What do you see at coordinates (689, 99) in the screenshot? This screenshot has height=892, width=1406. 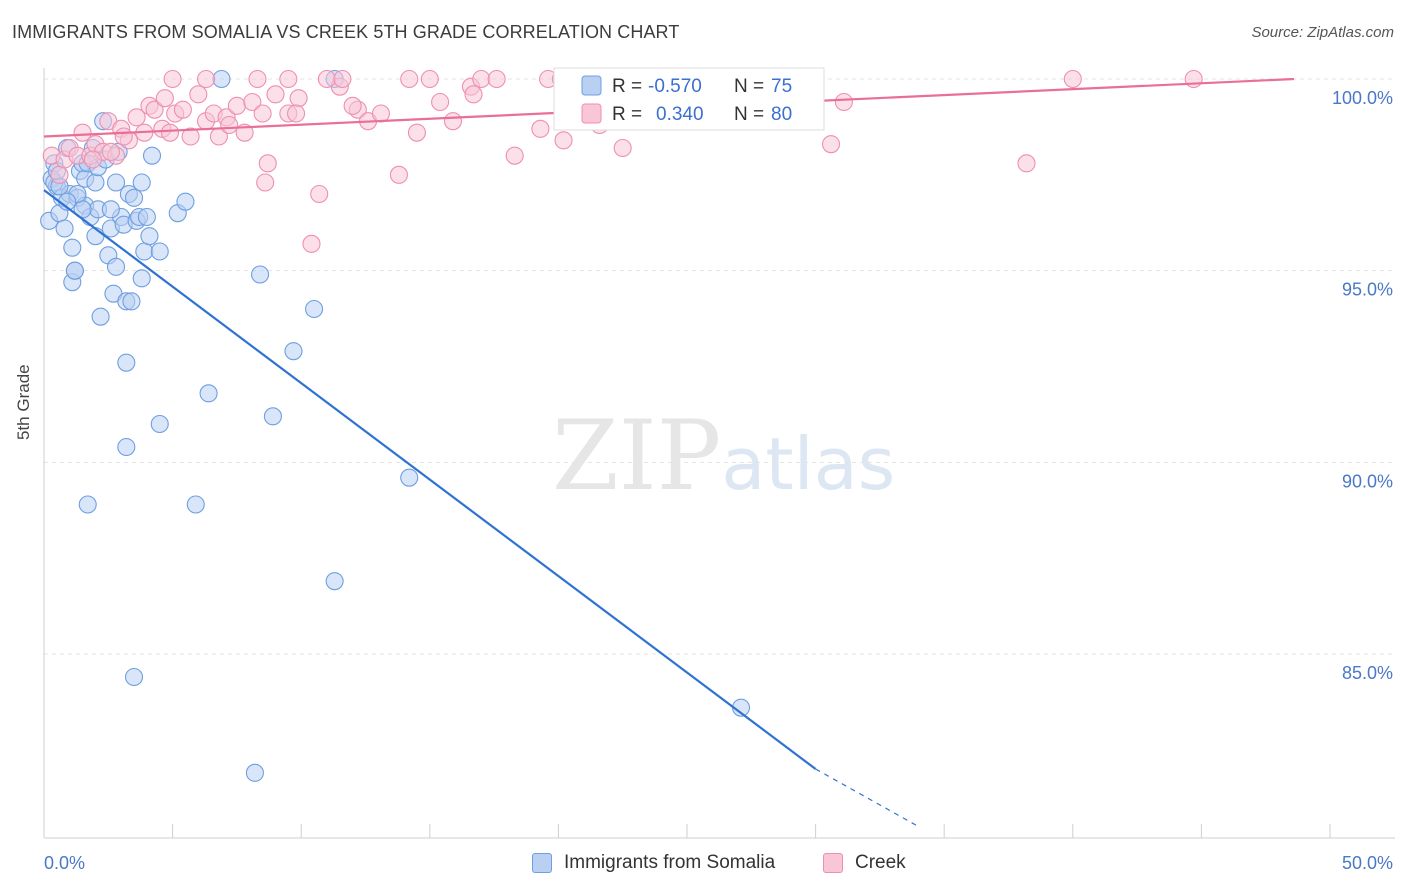 I see `stats-legend: R = -0.570 N = 75 R = 0.340 N = 80` at bounding box center [689, 99].